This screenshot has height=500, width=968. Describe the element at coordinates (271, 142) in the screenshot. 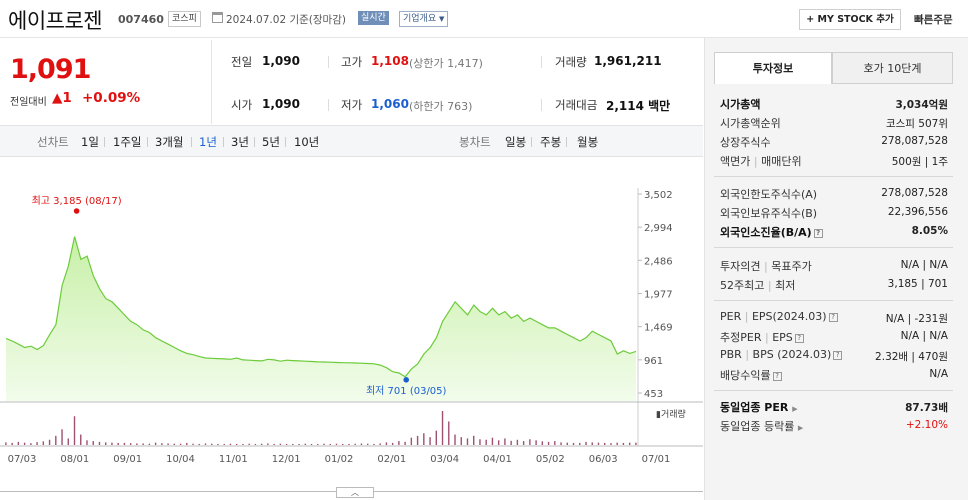

I see `period-5y: 5년` at that location.